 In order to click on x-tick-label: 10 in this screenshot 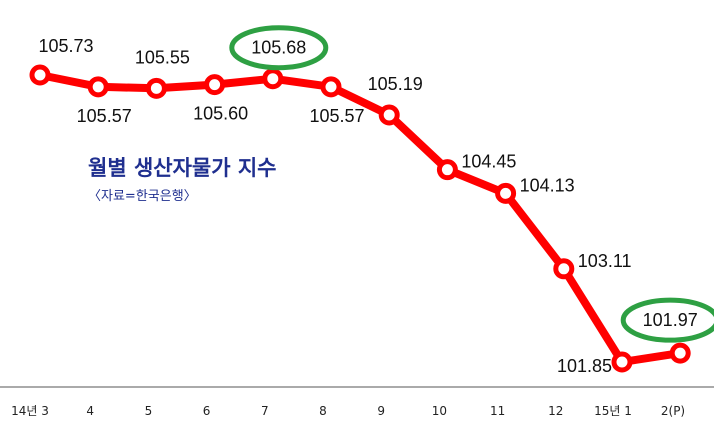, I will do `click(439, 411)`.